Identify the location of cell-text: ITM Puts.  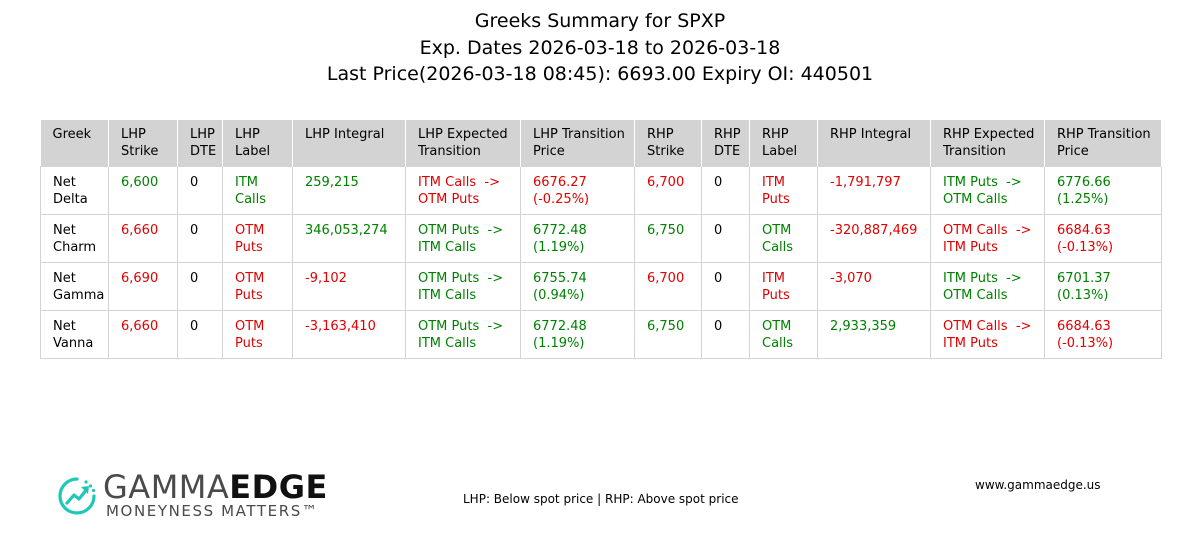
(970, 247).